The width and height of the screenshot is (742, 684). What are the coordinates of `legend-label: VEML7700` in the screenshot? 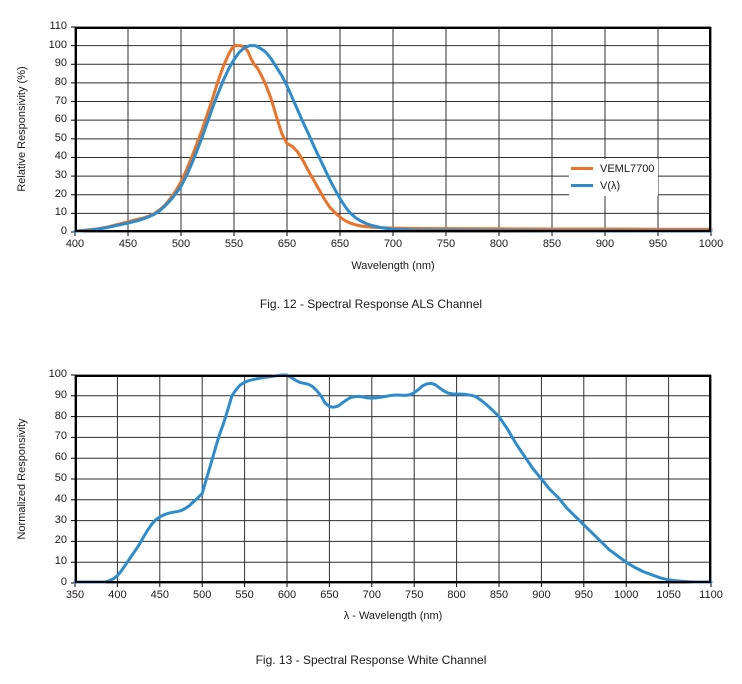 It's located at (627, 168).